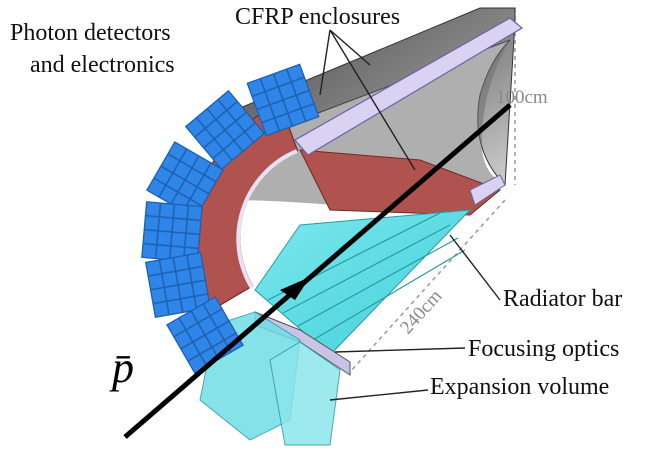 Image resolution: width=651 pixels, height=450 pixels. I want to click on dimension-label: 240cm, so click(421, 312).